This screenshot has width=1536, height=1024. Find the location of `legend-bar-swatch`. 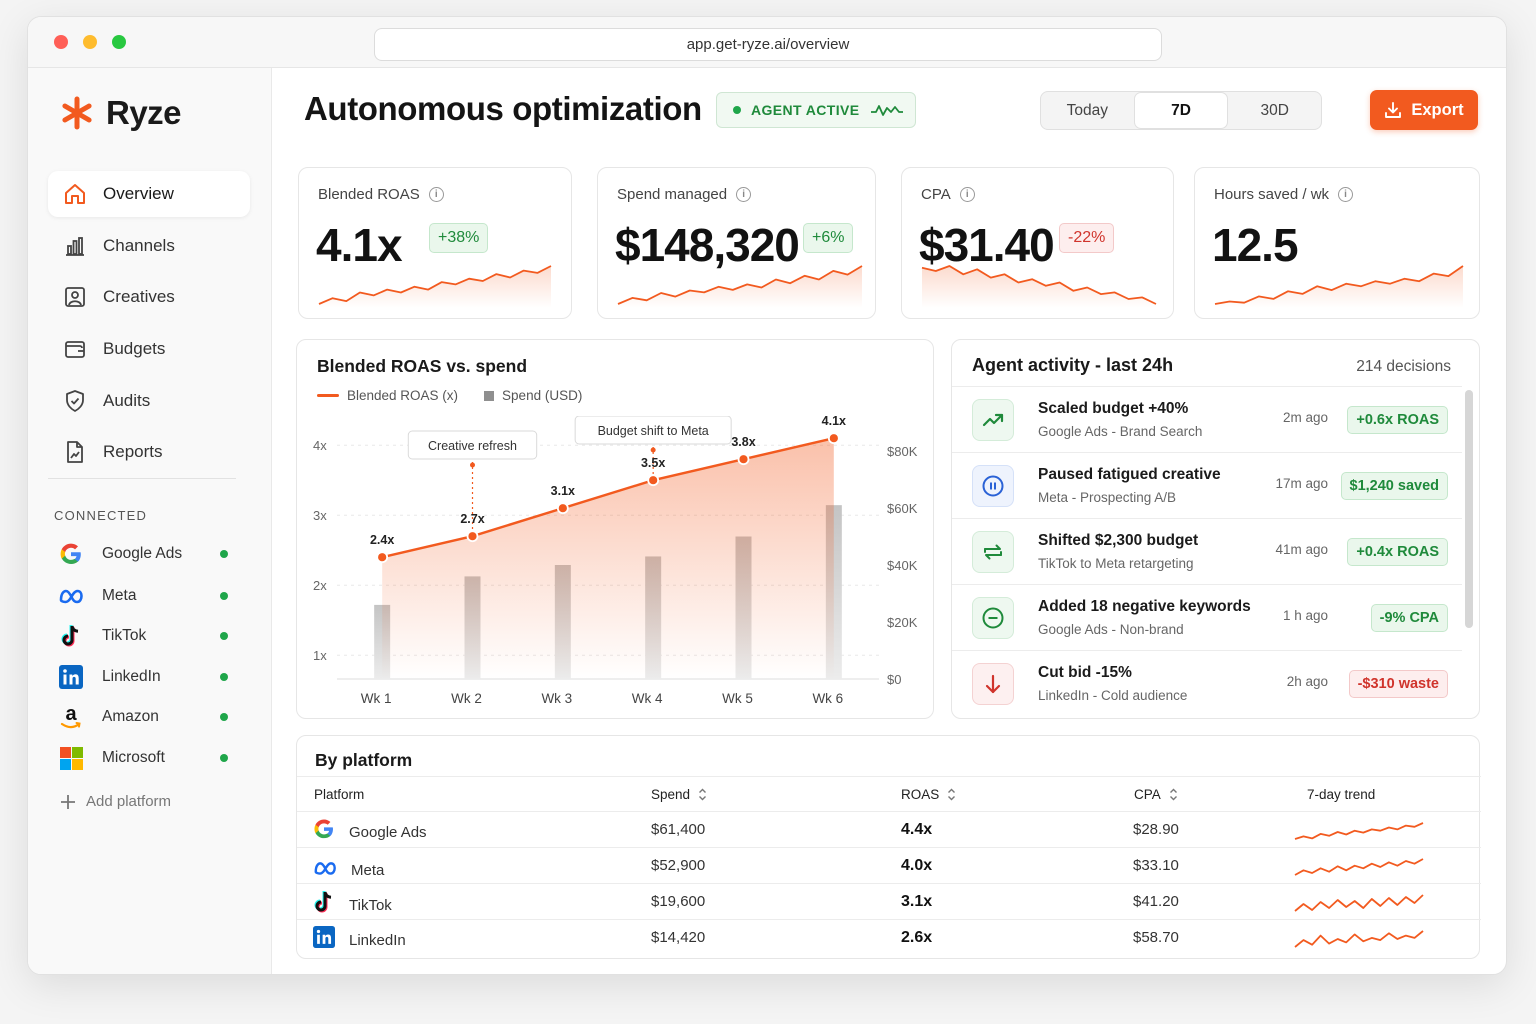

legend-bar-swatch is located at coordinates (489, 395).